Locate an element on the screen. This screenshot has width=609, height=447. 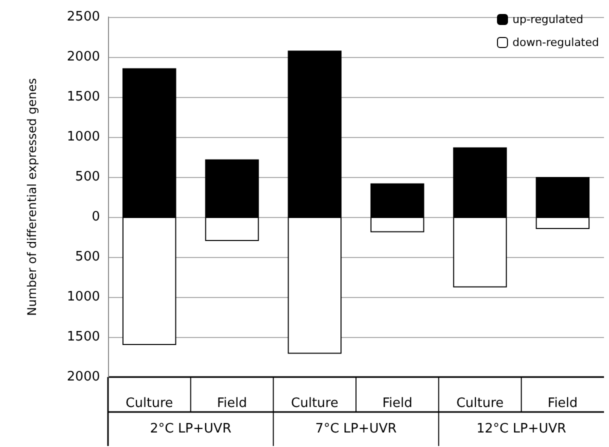
text: 2°C LP+UVR is located at coordinates (191, 429).